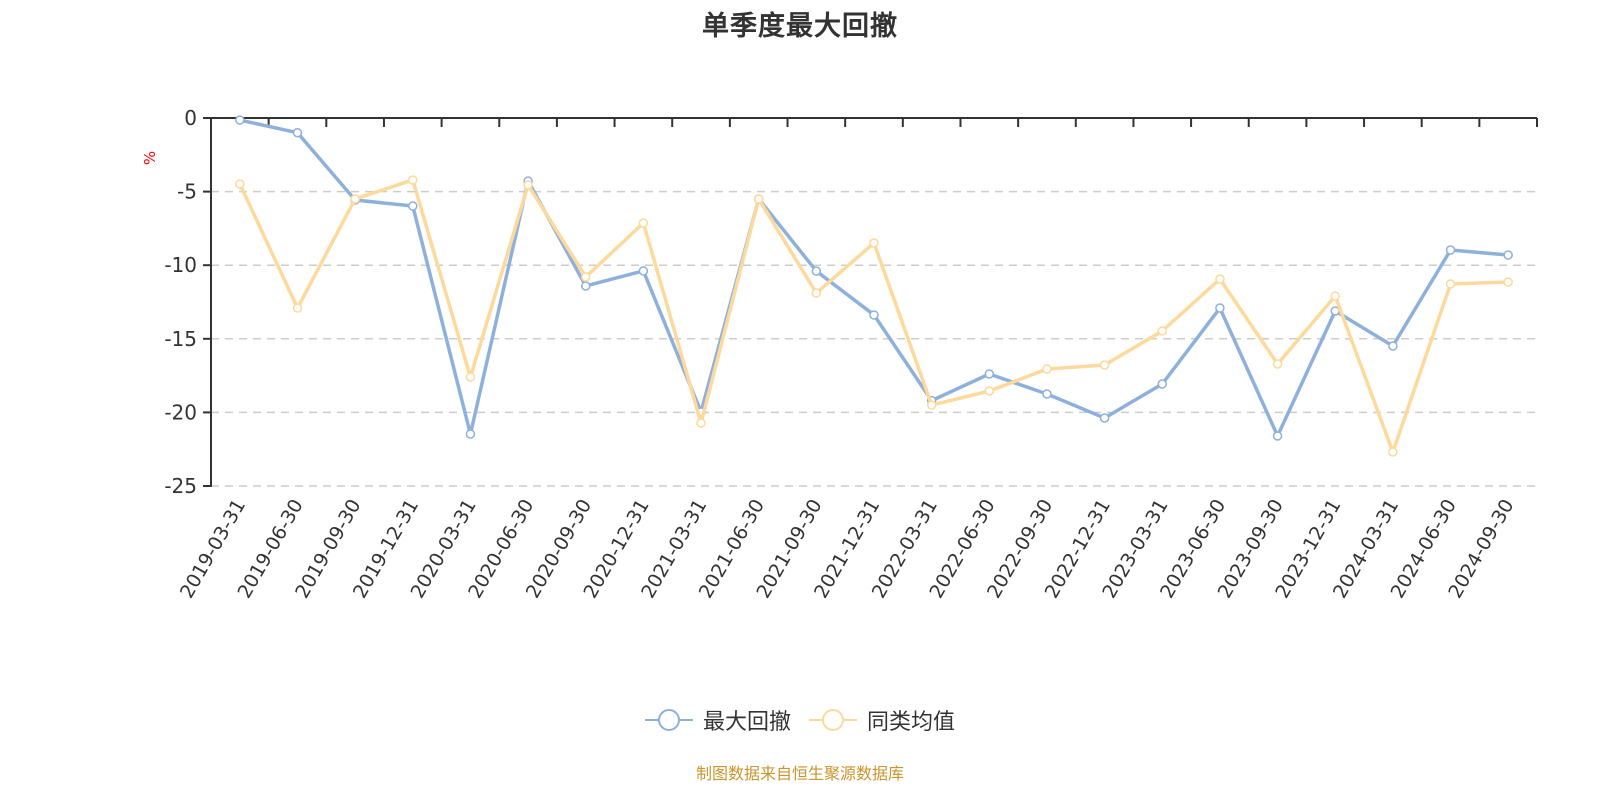 The width and height of the screenshot is (1600, 800). I want to click on legend-item-max-drawdown: 最大回撤, so click(717, 720).